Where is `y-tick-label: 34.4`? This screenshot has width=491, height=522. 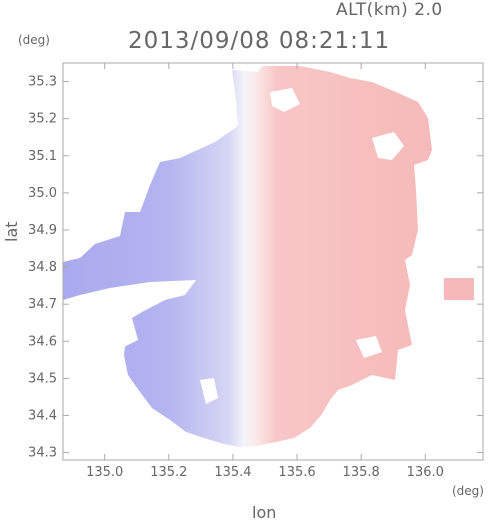 y-tick-label: 34.4 is located at coordinates (42, 415).